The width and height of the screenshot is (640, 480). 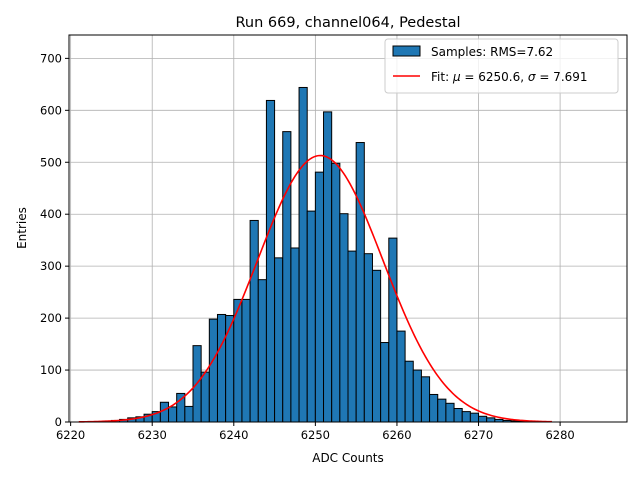 What do you see at coordinates (51, 110) in the screenshot?
I see `y-tick-label: 600` at bounding box center [51, 110].